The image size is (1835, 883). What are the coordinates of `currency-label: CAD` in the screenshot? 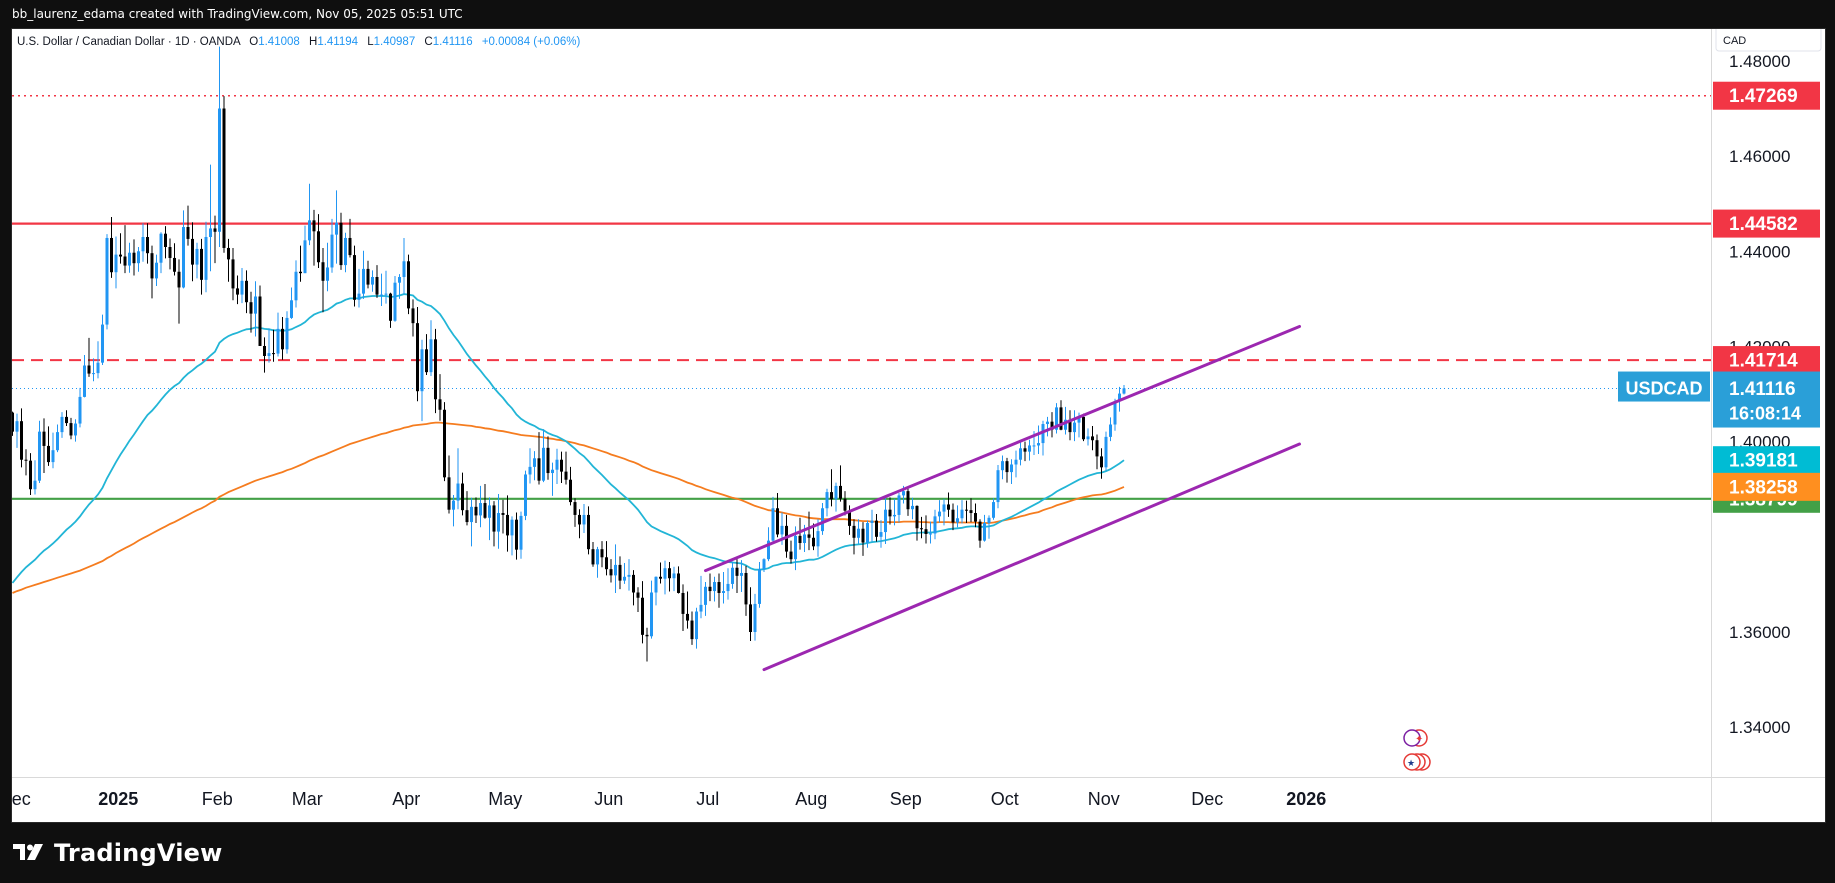 It's located at (1734, 41).